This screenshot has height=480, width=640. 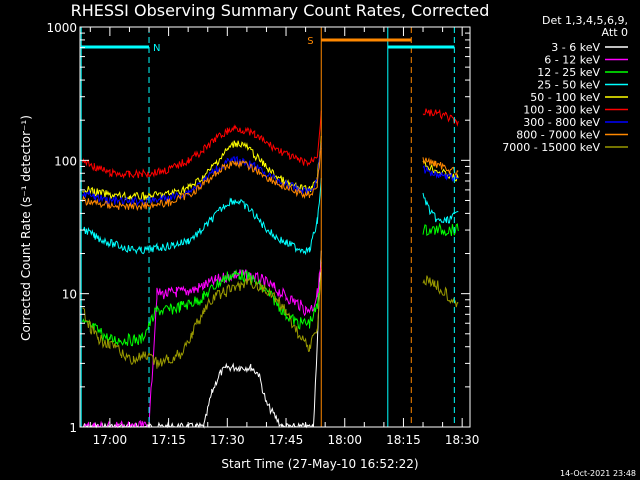 What do you see at coordinates (598, 473) in the screenshot?
I see `generation-timestamp: 14-Oct-2021 23:48` at bounding box center [598, 473].